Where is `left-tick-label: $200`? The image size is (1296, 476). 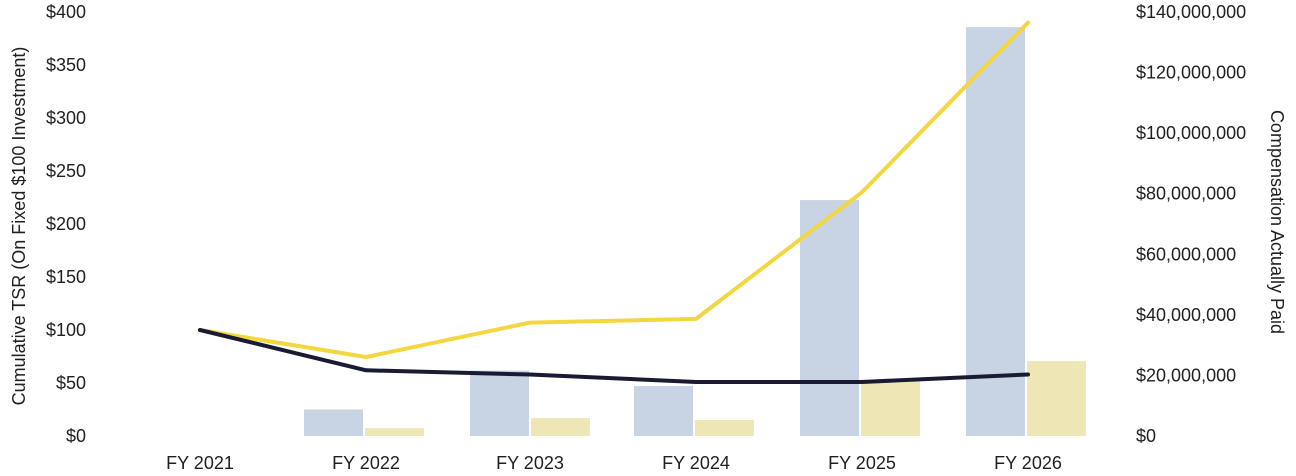 left-tick-label: $200 is located at coordinates (66, 224).